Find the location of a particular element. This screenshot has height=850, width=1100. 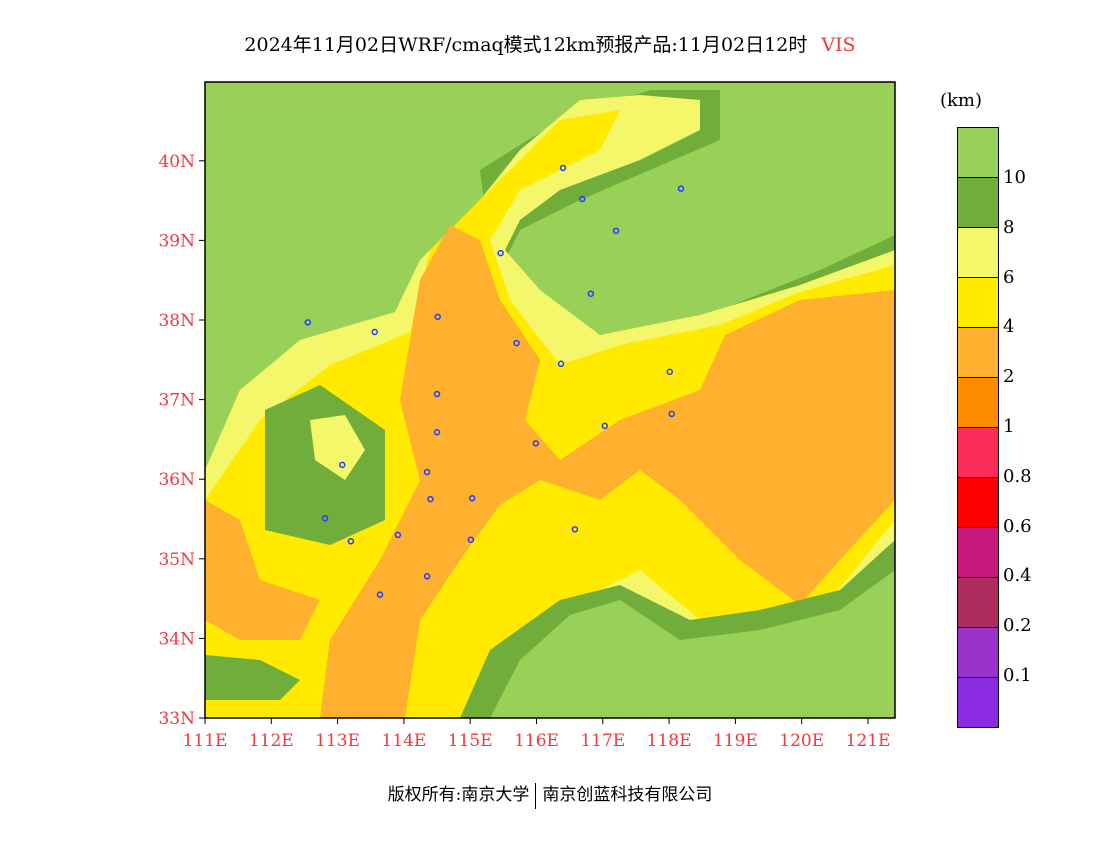

legend-label: 10 is located at coordinates (1014, 177).